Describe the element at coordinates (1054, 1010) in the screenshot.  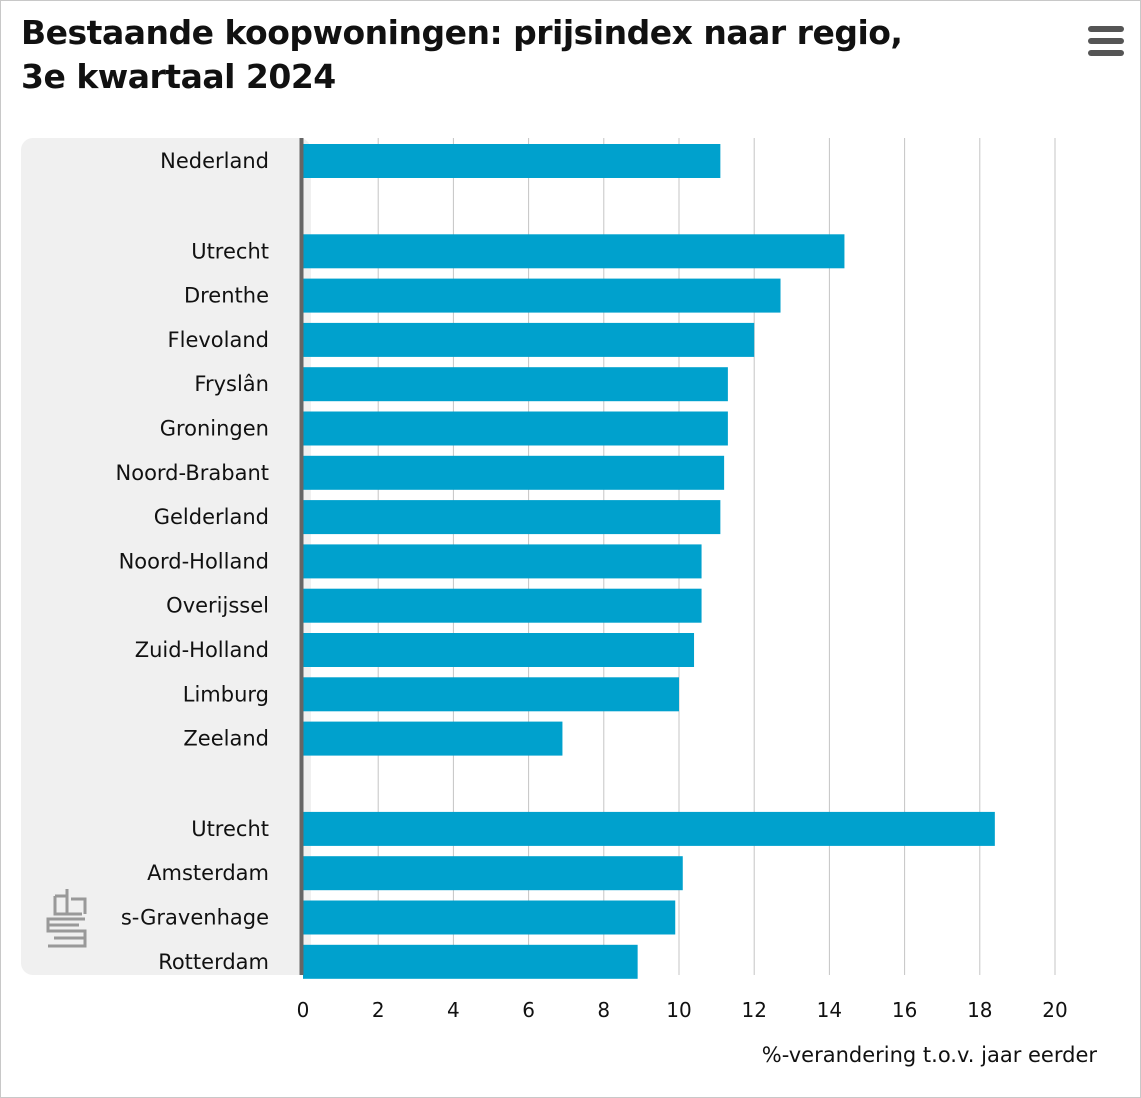
I see `x-tick-label: 20` at that location.